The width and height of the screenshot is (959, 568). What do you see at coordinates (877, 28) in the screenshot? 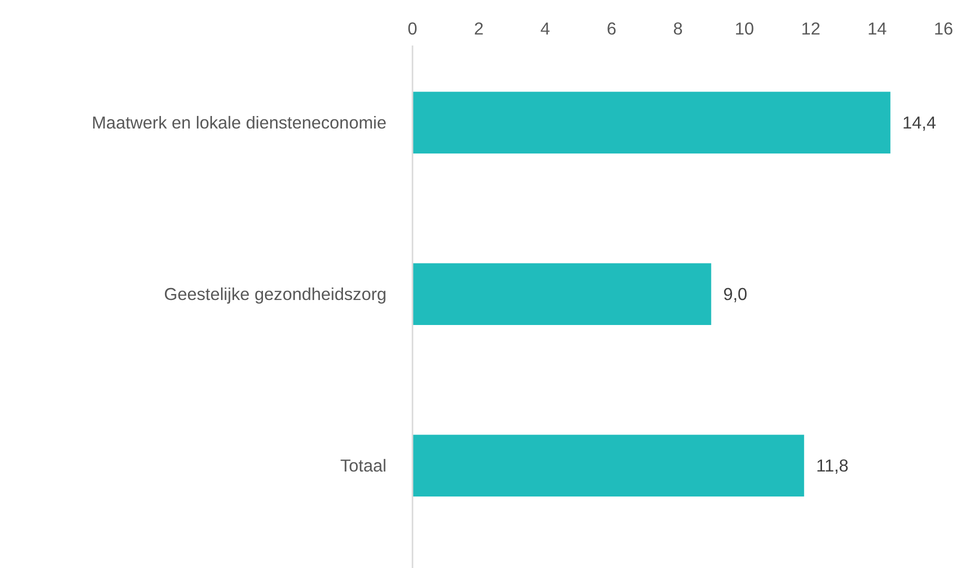
I see `x-tick-label: 14` at bounding box center [877, 28].